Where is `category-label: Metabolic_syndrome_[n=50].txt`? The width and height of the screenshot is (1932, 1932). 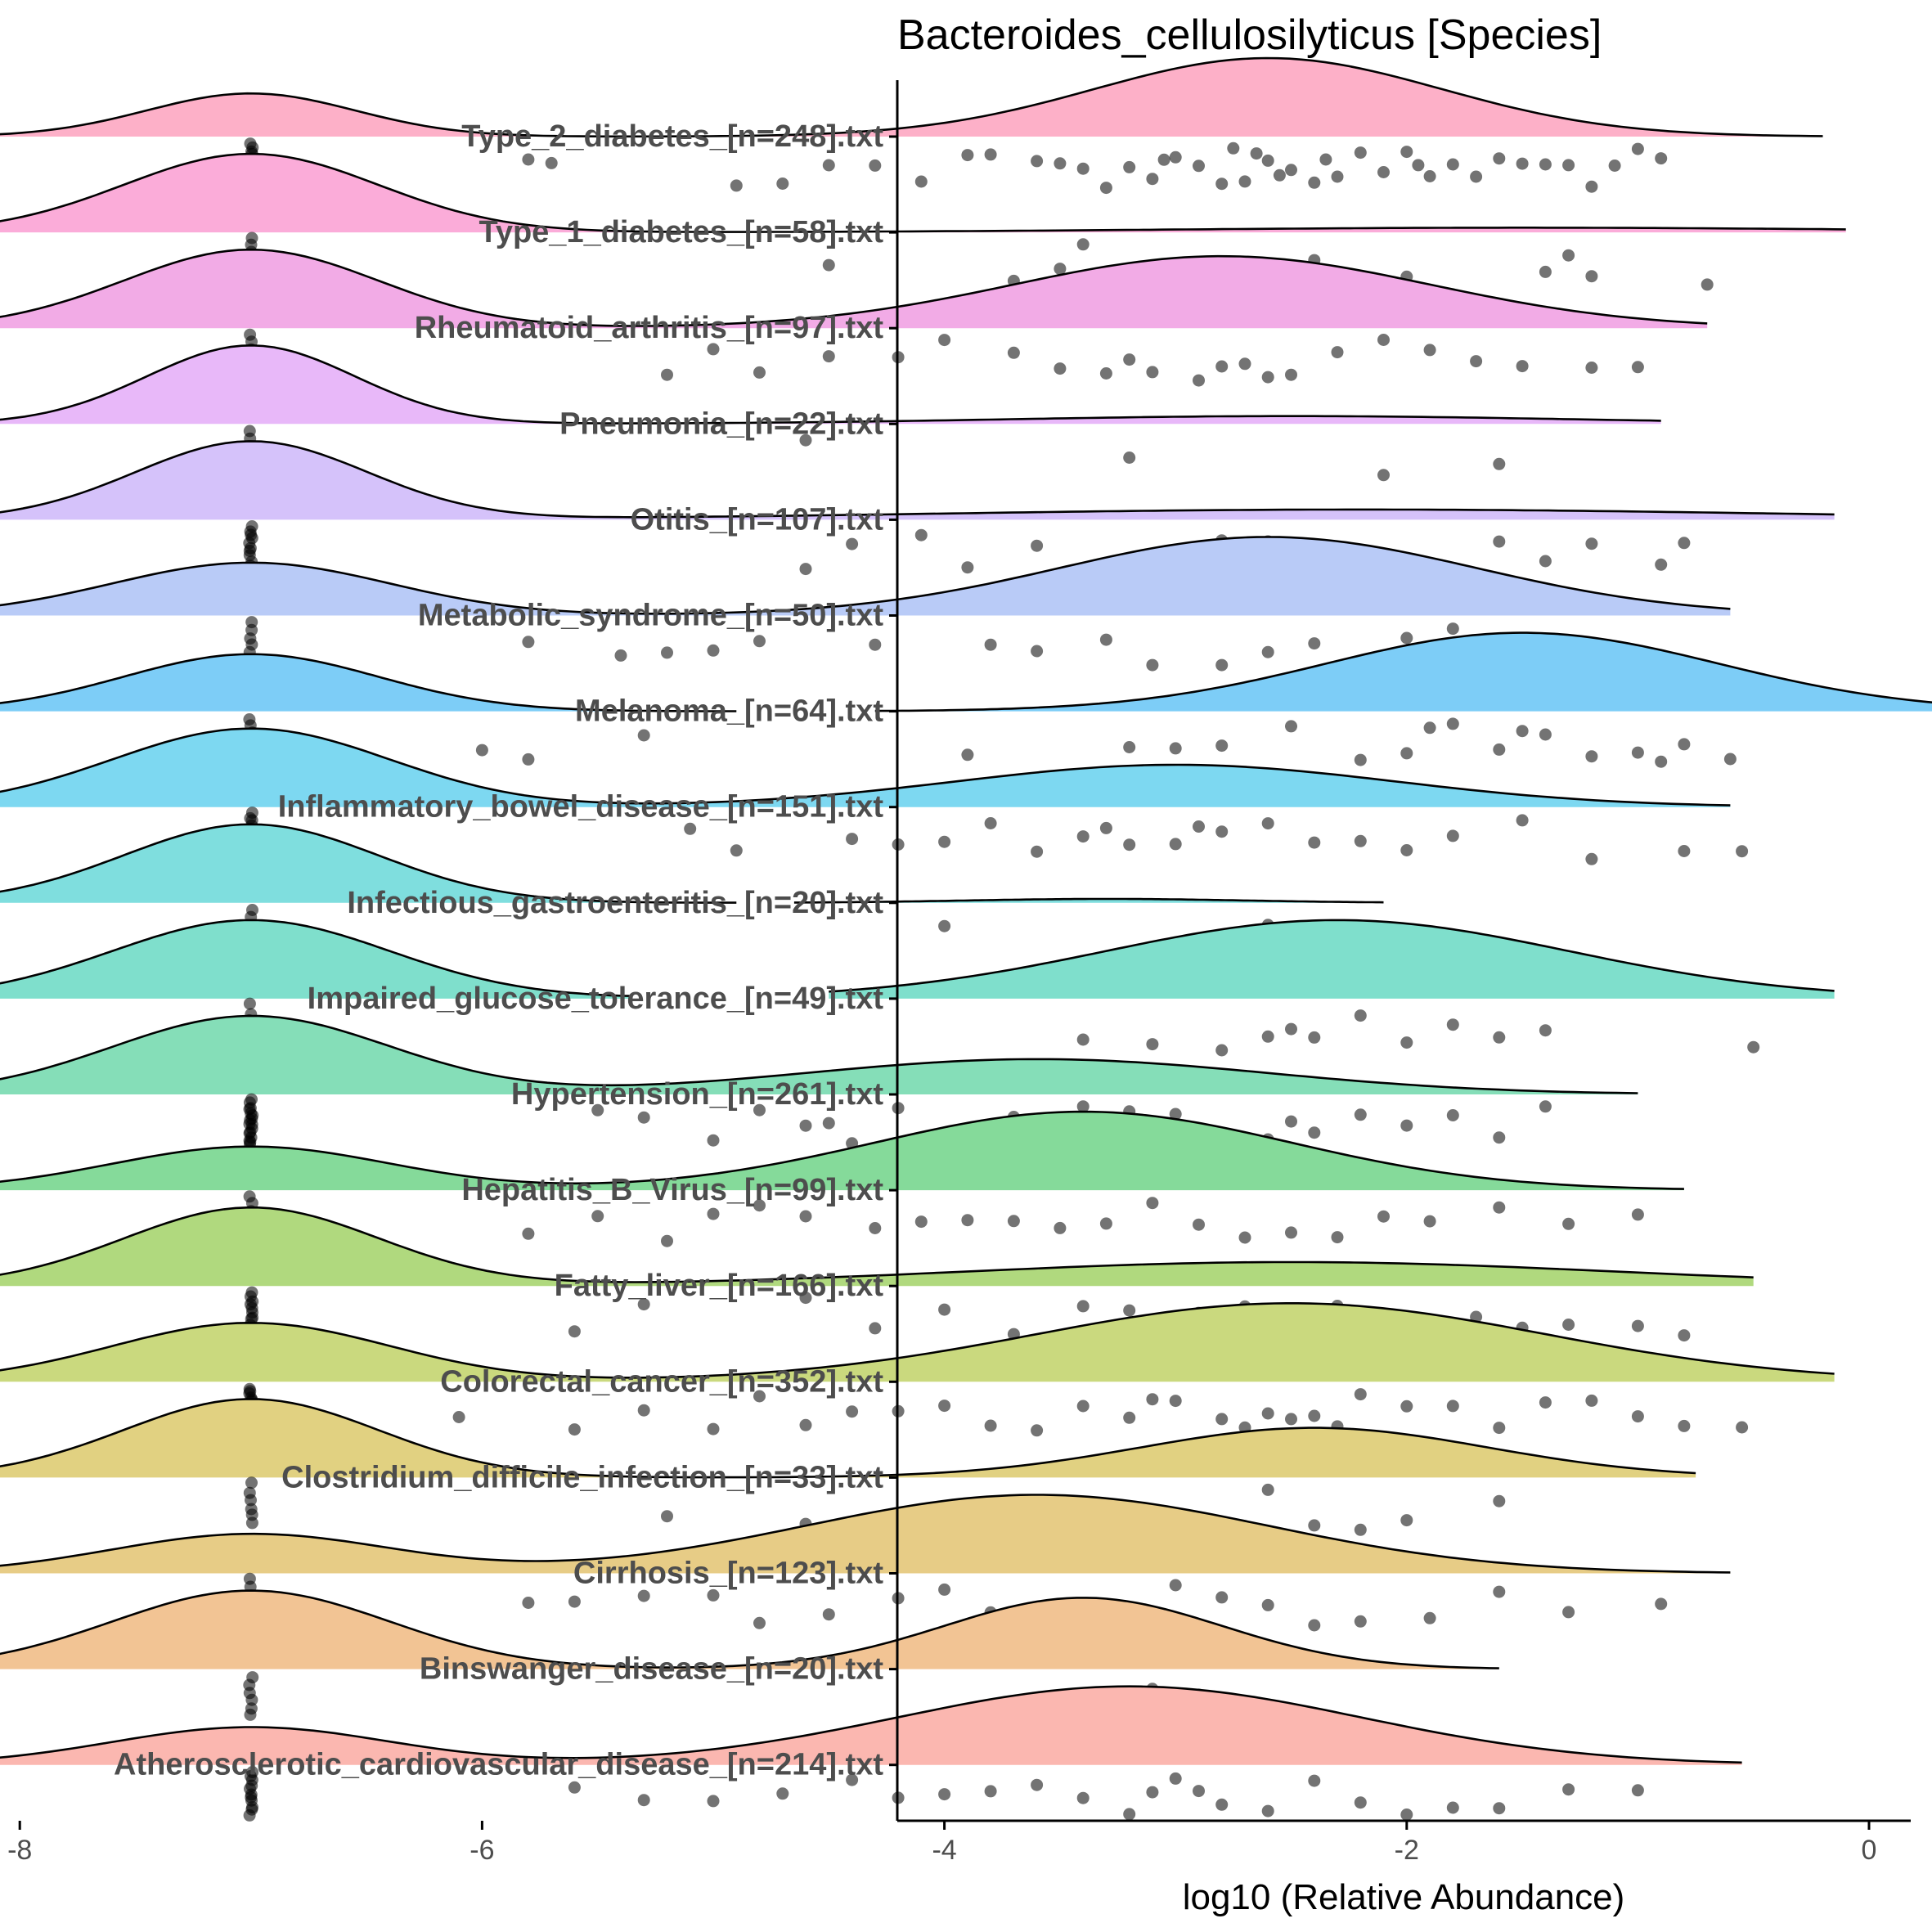 category-label: Metabolic_syndrome_[n=50].txt is located at coordinates (651, 616).